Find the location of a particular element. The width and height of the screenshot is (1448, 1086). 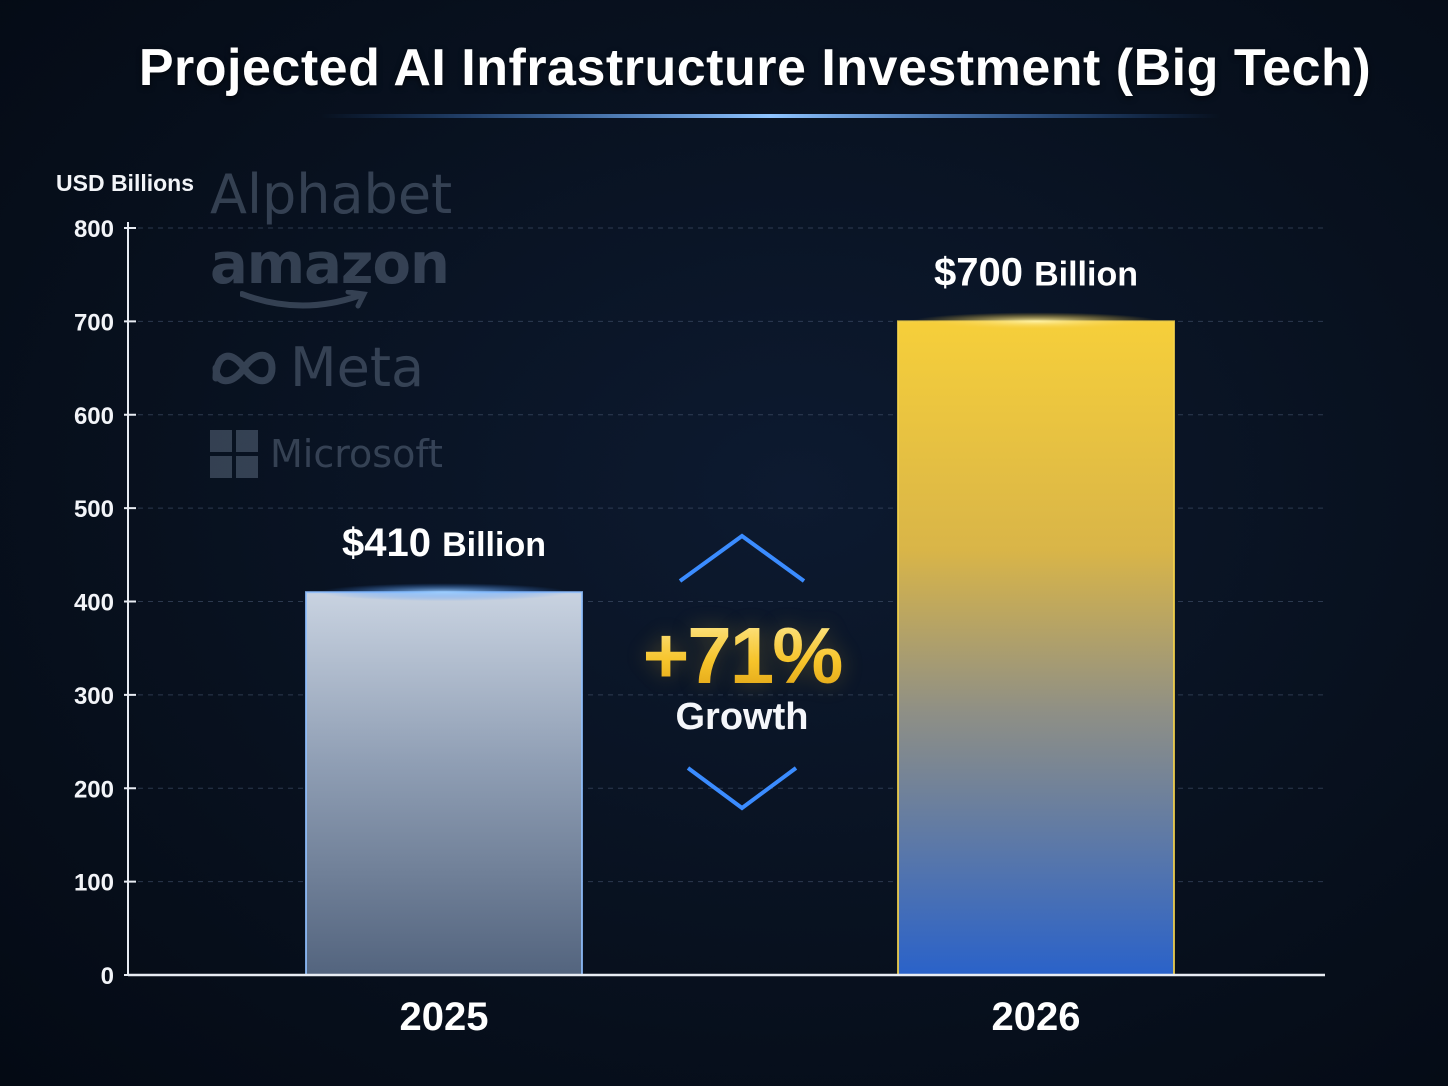

alphabet-wordmark: Alphabet is located at coordinates (331, 194).